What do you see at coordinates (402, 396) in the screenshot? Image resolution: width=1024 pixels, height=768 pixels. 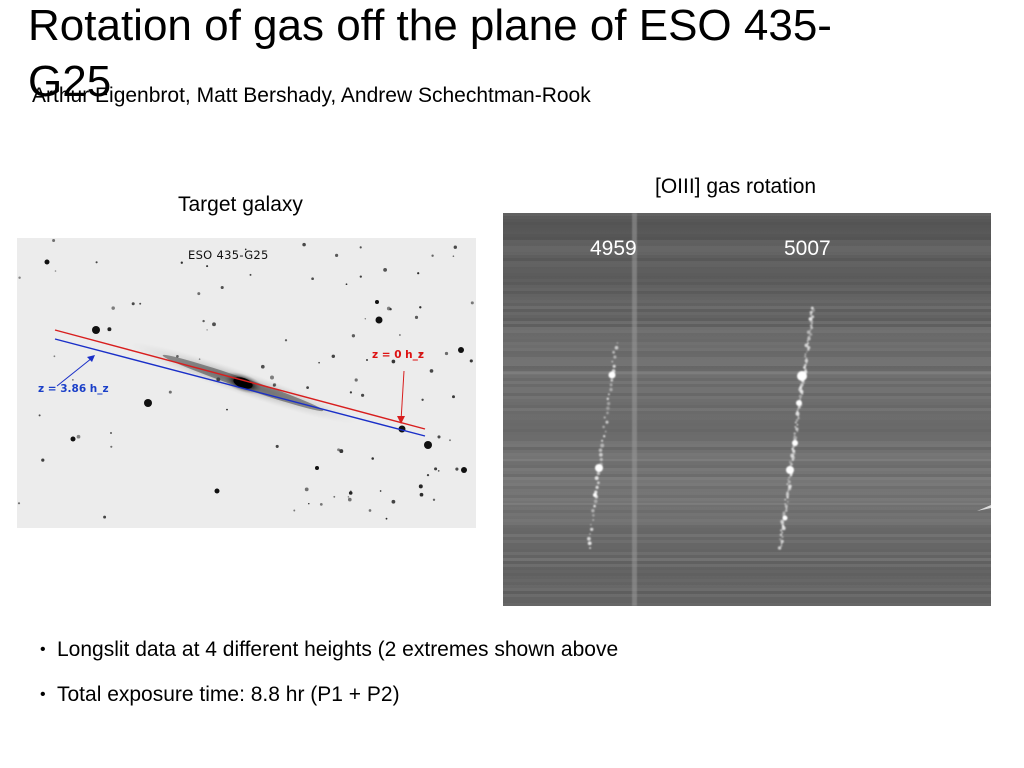 I see `red-arrow` at bounding box center [402, 396].